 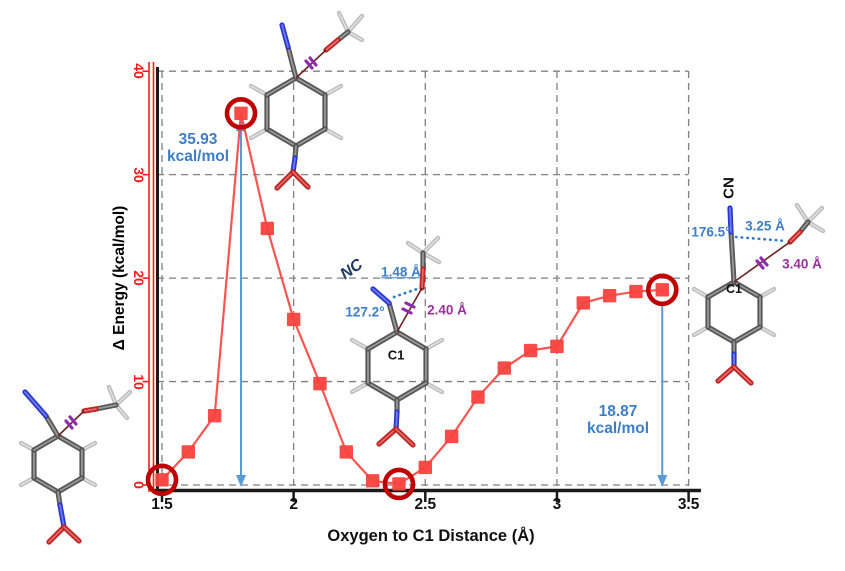 I want to click on x-tick-label: 2.5, so click(x=425, y=504).